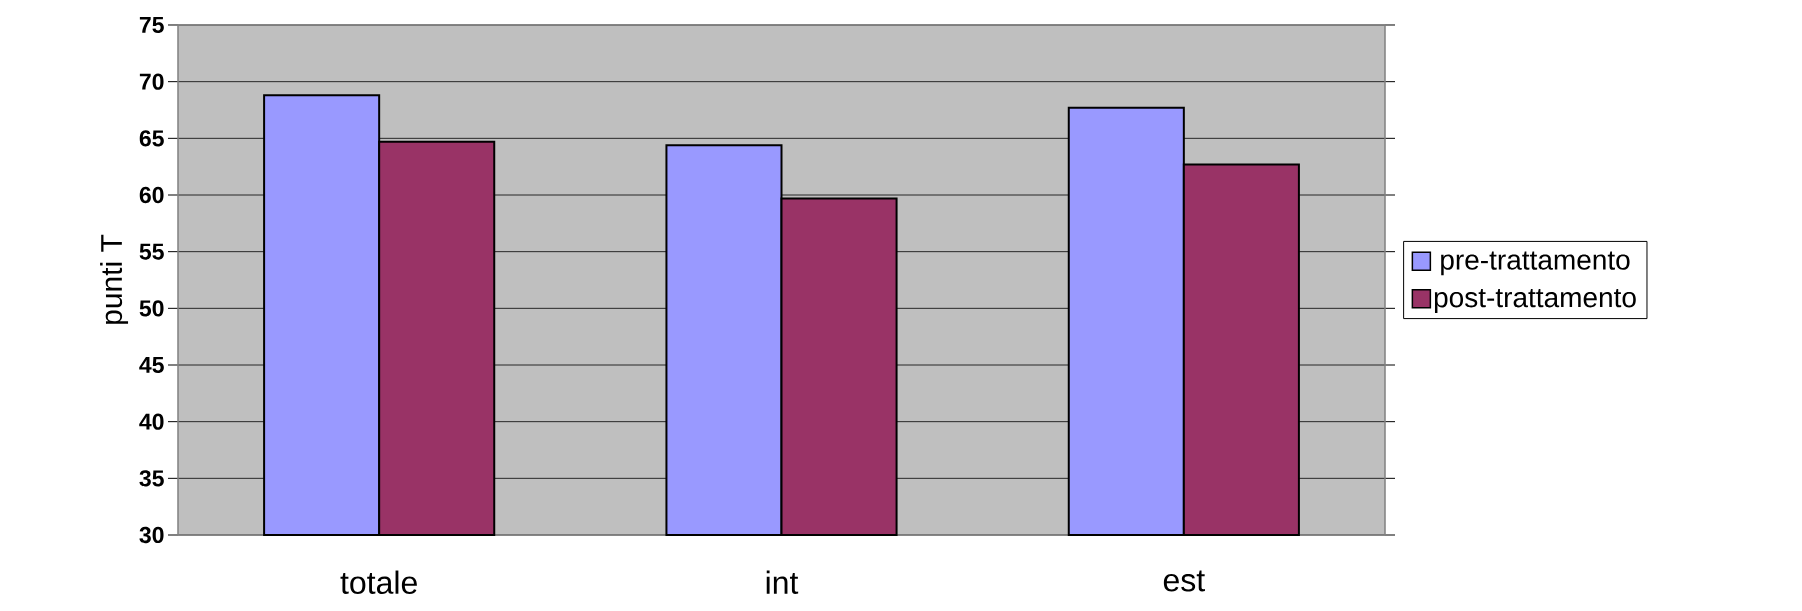 Image resolution: width=1802 pixels, height=611 pixels. I want to click on y-tick-label: 75, so click(151, 25).